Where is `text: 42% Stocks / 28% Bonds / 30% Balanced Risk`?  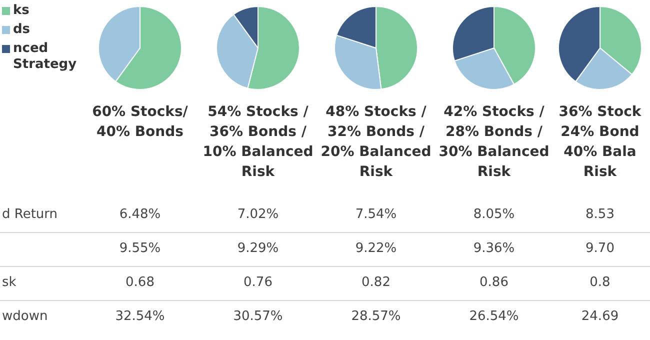 text: 42% Stocks / 28% Bonds / 30% Balanced Risk is located at coordinates (494, 142).